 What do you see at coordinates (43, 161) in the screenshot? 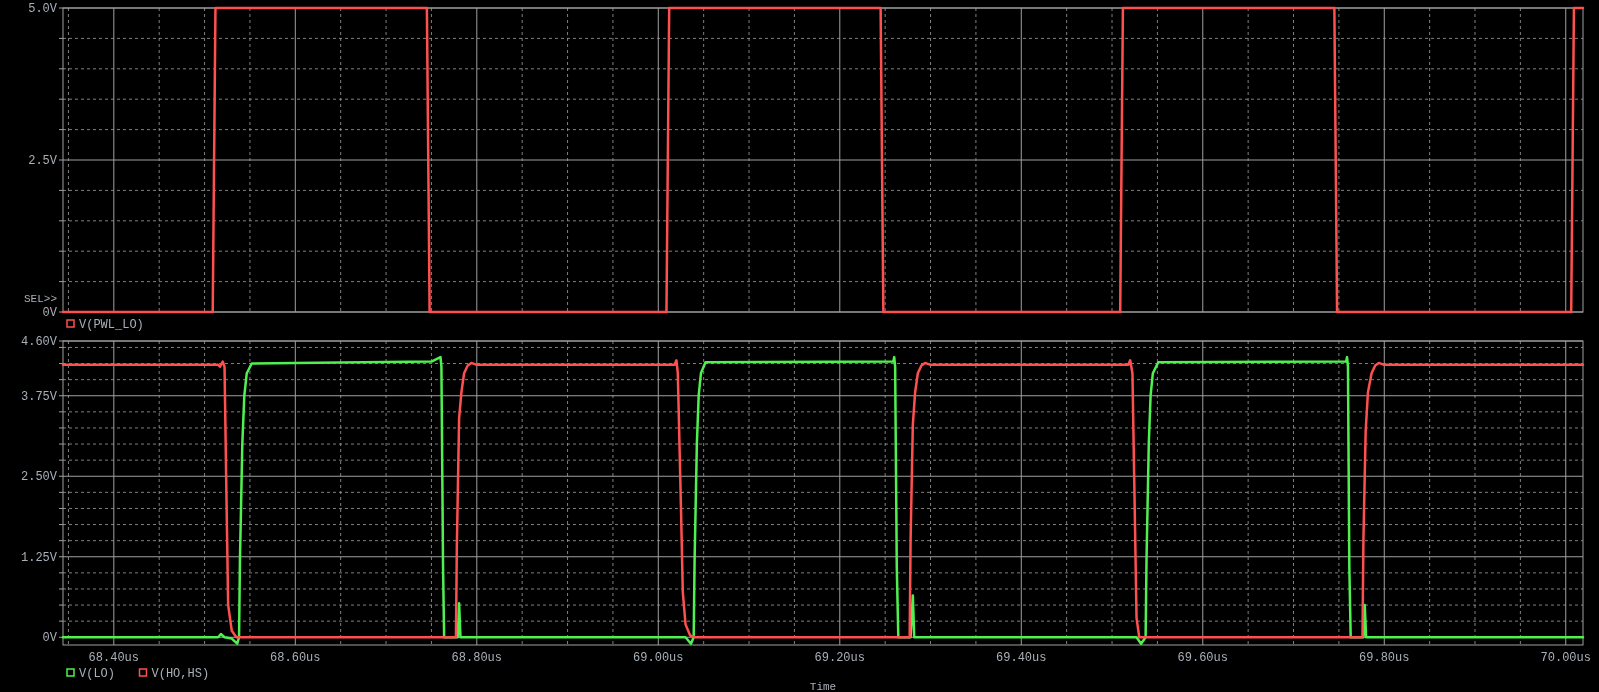
I see `y-tick-label: 2.5V` at bounding box center [43, 161].